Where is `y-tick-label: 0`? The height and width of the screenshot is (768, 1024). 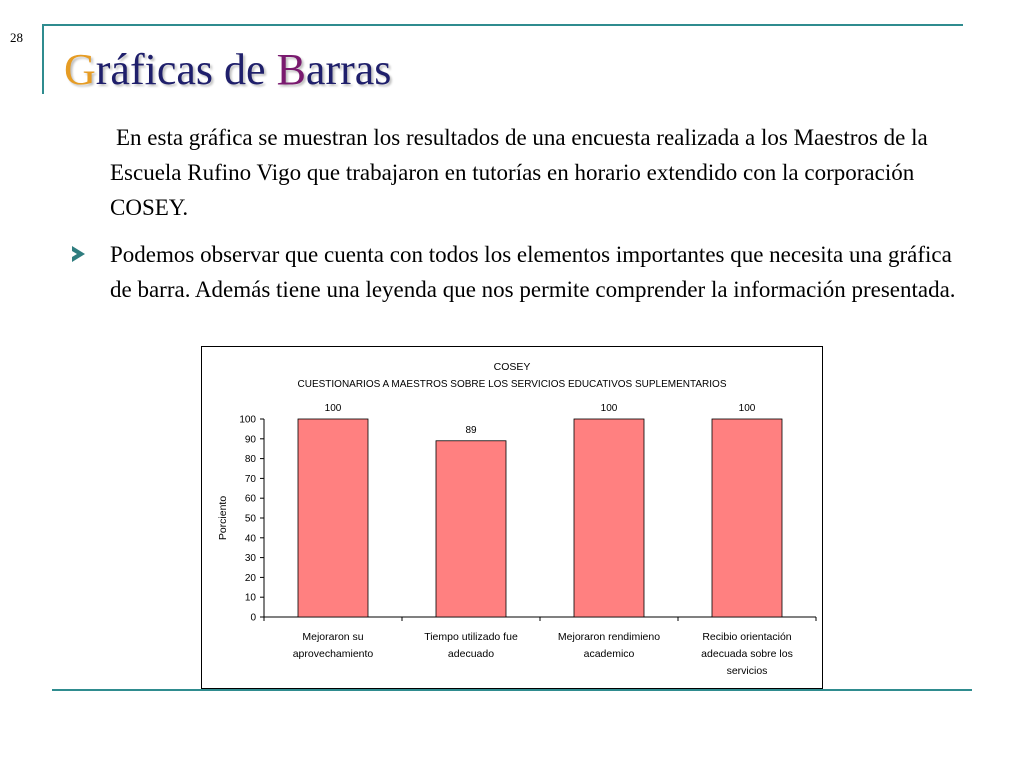
y-tick-label: 0 is located at coordinates (253, 618).